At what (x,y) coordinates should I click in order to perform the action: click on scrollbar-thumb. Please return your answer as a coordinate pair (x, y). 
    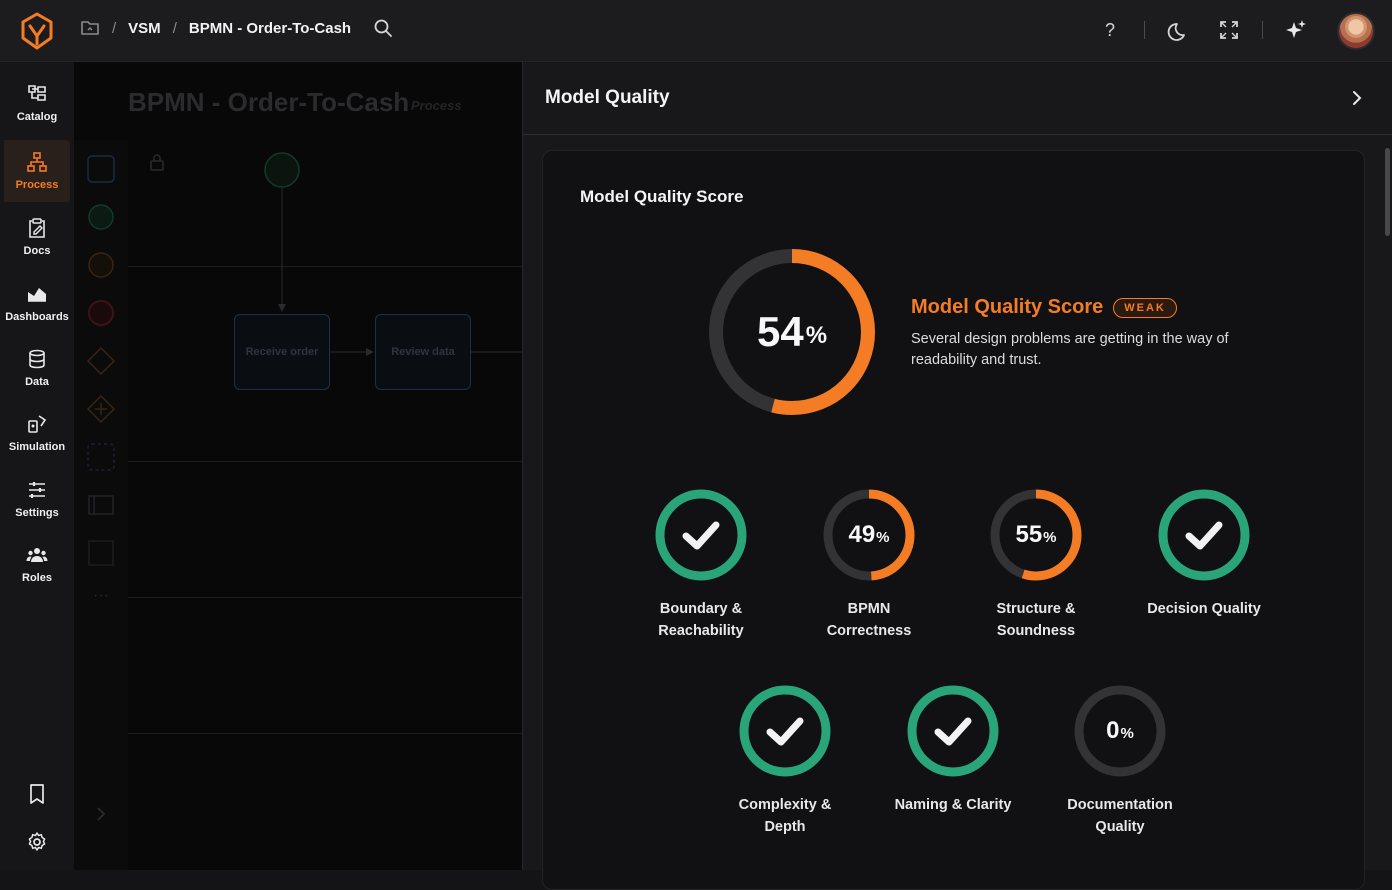
    Looking at the image, I should click on (1387, 192).